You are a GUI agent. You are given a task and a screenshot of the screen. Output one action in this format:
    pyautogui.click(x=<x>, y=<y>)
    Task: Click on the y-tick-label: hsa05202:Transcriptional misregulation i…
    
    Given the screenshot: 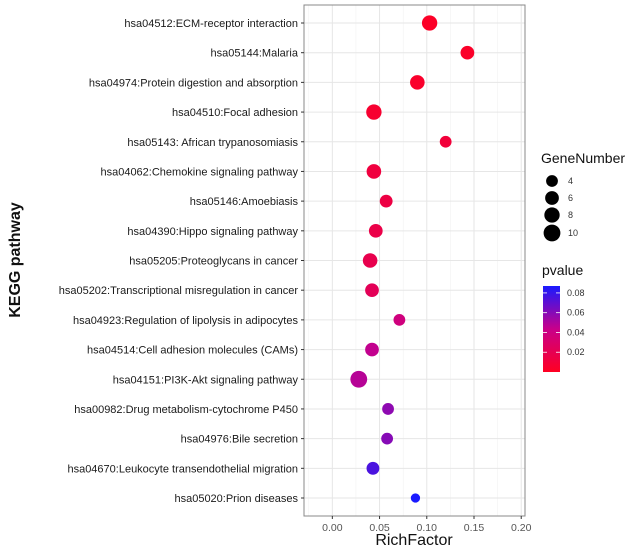 What is the action you would take?
    pyautogui.click(x=179, y=291)
    